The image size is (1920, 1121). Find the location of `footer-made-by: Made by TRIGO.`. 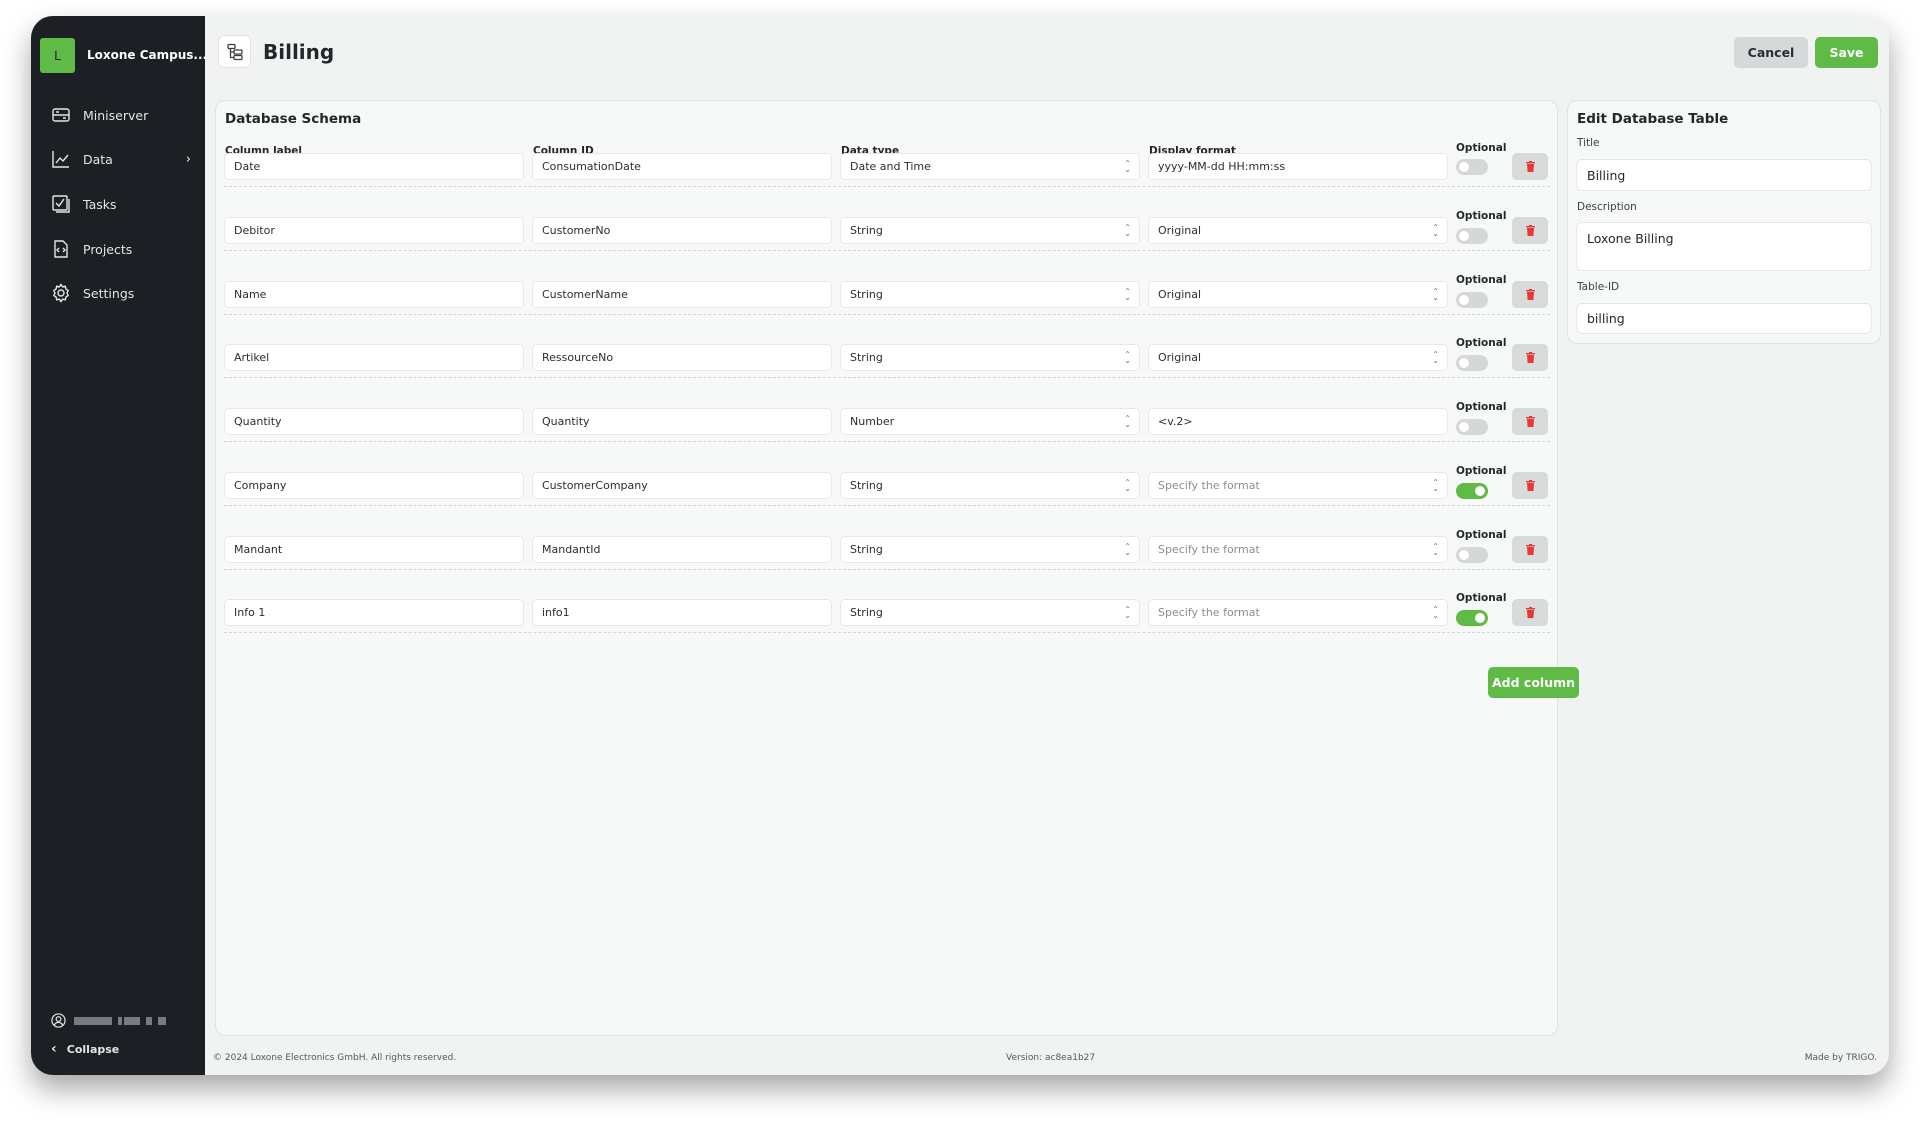

footer-made-by: Made by TRIGO. is located at coordinates (1840, 1058).